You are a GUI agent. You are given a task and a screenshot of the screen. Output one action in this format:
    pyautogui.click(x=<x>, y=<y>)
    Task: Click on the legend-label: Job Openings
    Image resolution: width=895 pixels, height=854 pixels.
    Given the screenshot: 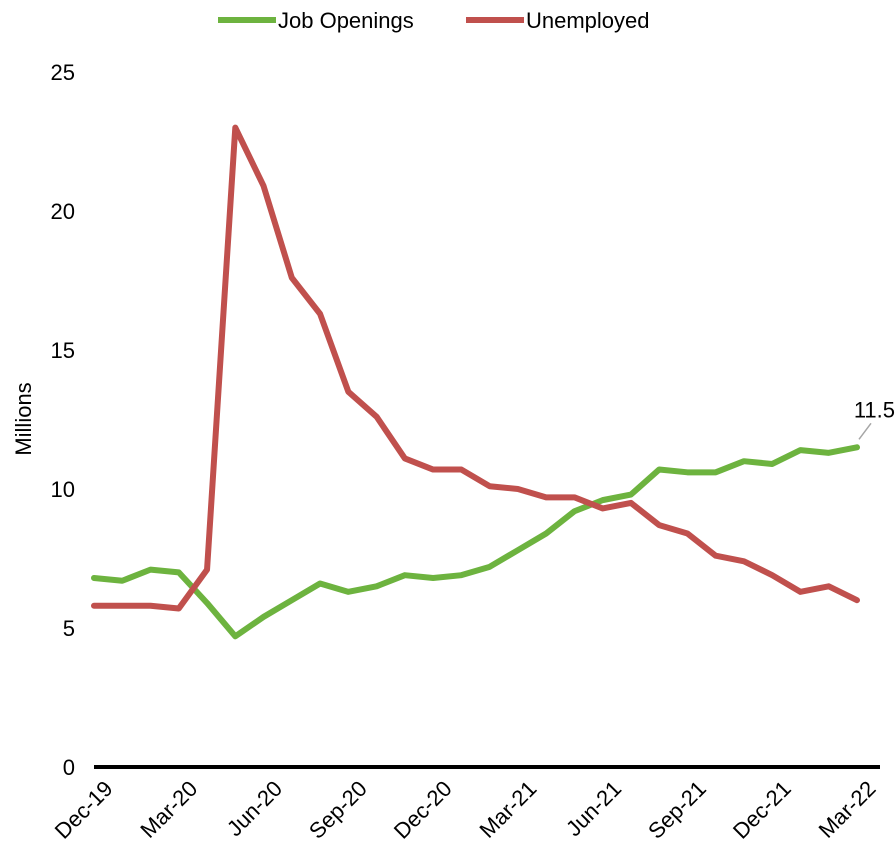 What is the action you would take?
    pyautogui.click(x=346, y=20)
    